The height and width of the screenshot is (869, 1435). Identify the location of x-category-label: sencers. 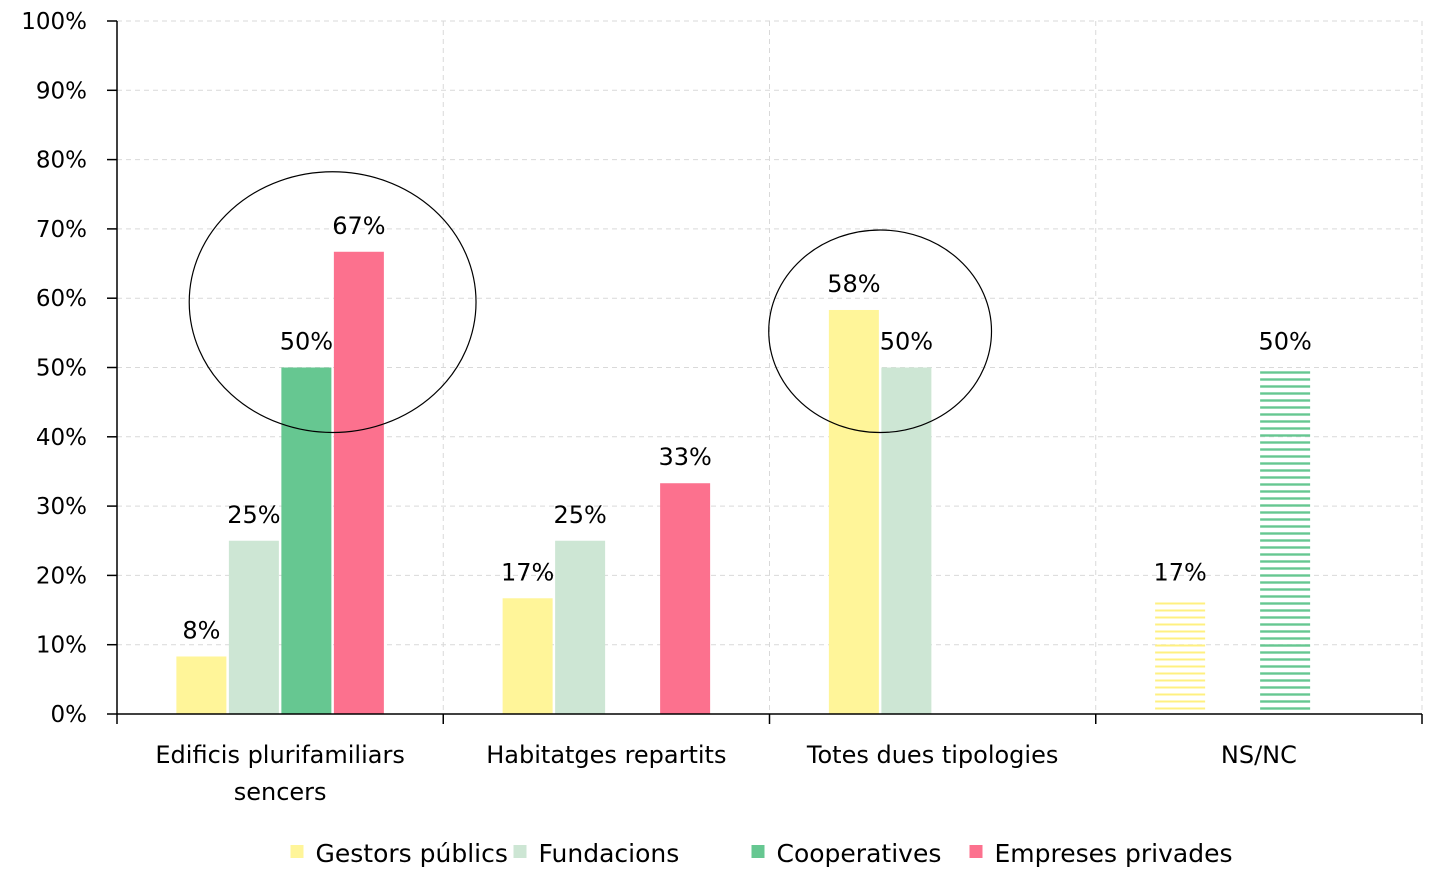
(280, 792).